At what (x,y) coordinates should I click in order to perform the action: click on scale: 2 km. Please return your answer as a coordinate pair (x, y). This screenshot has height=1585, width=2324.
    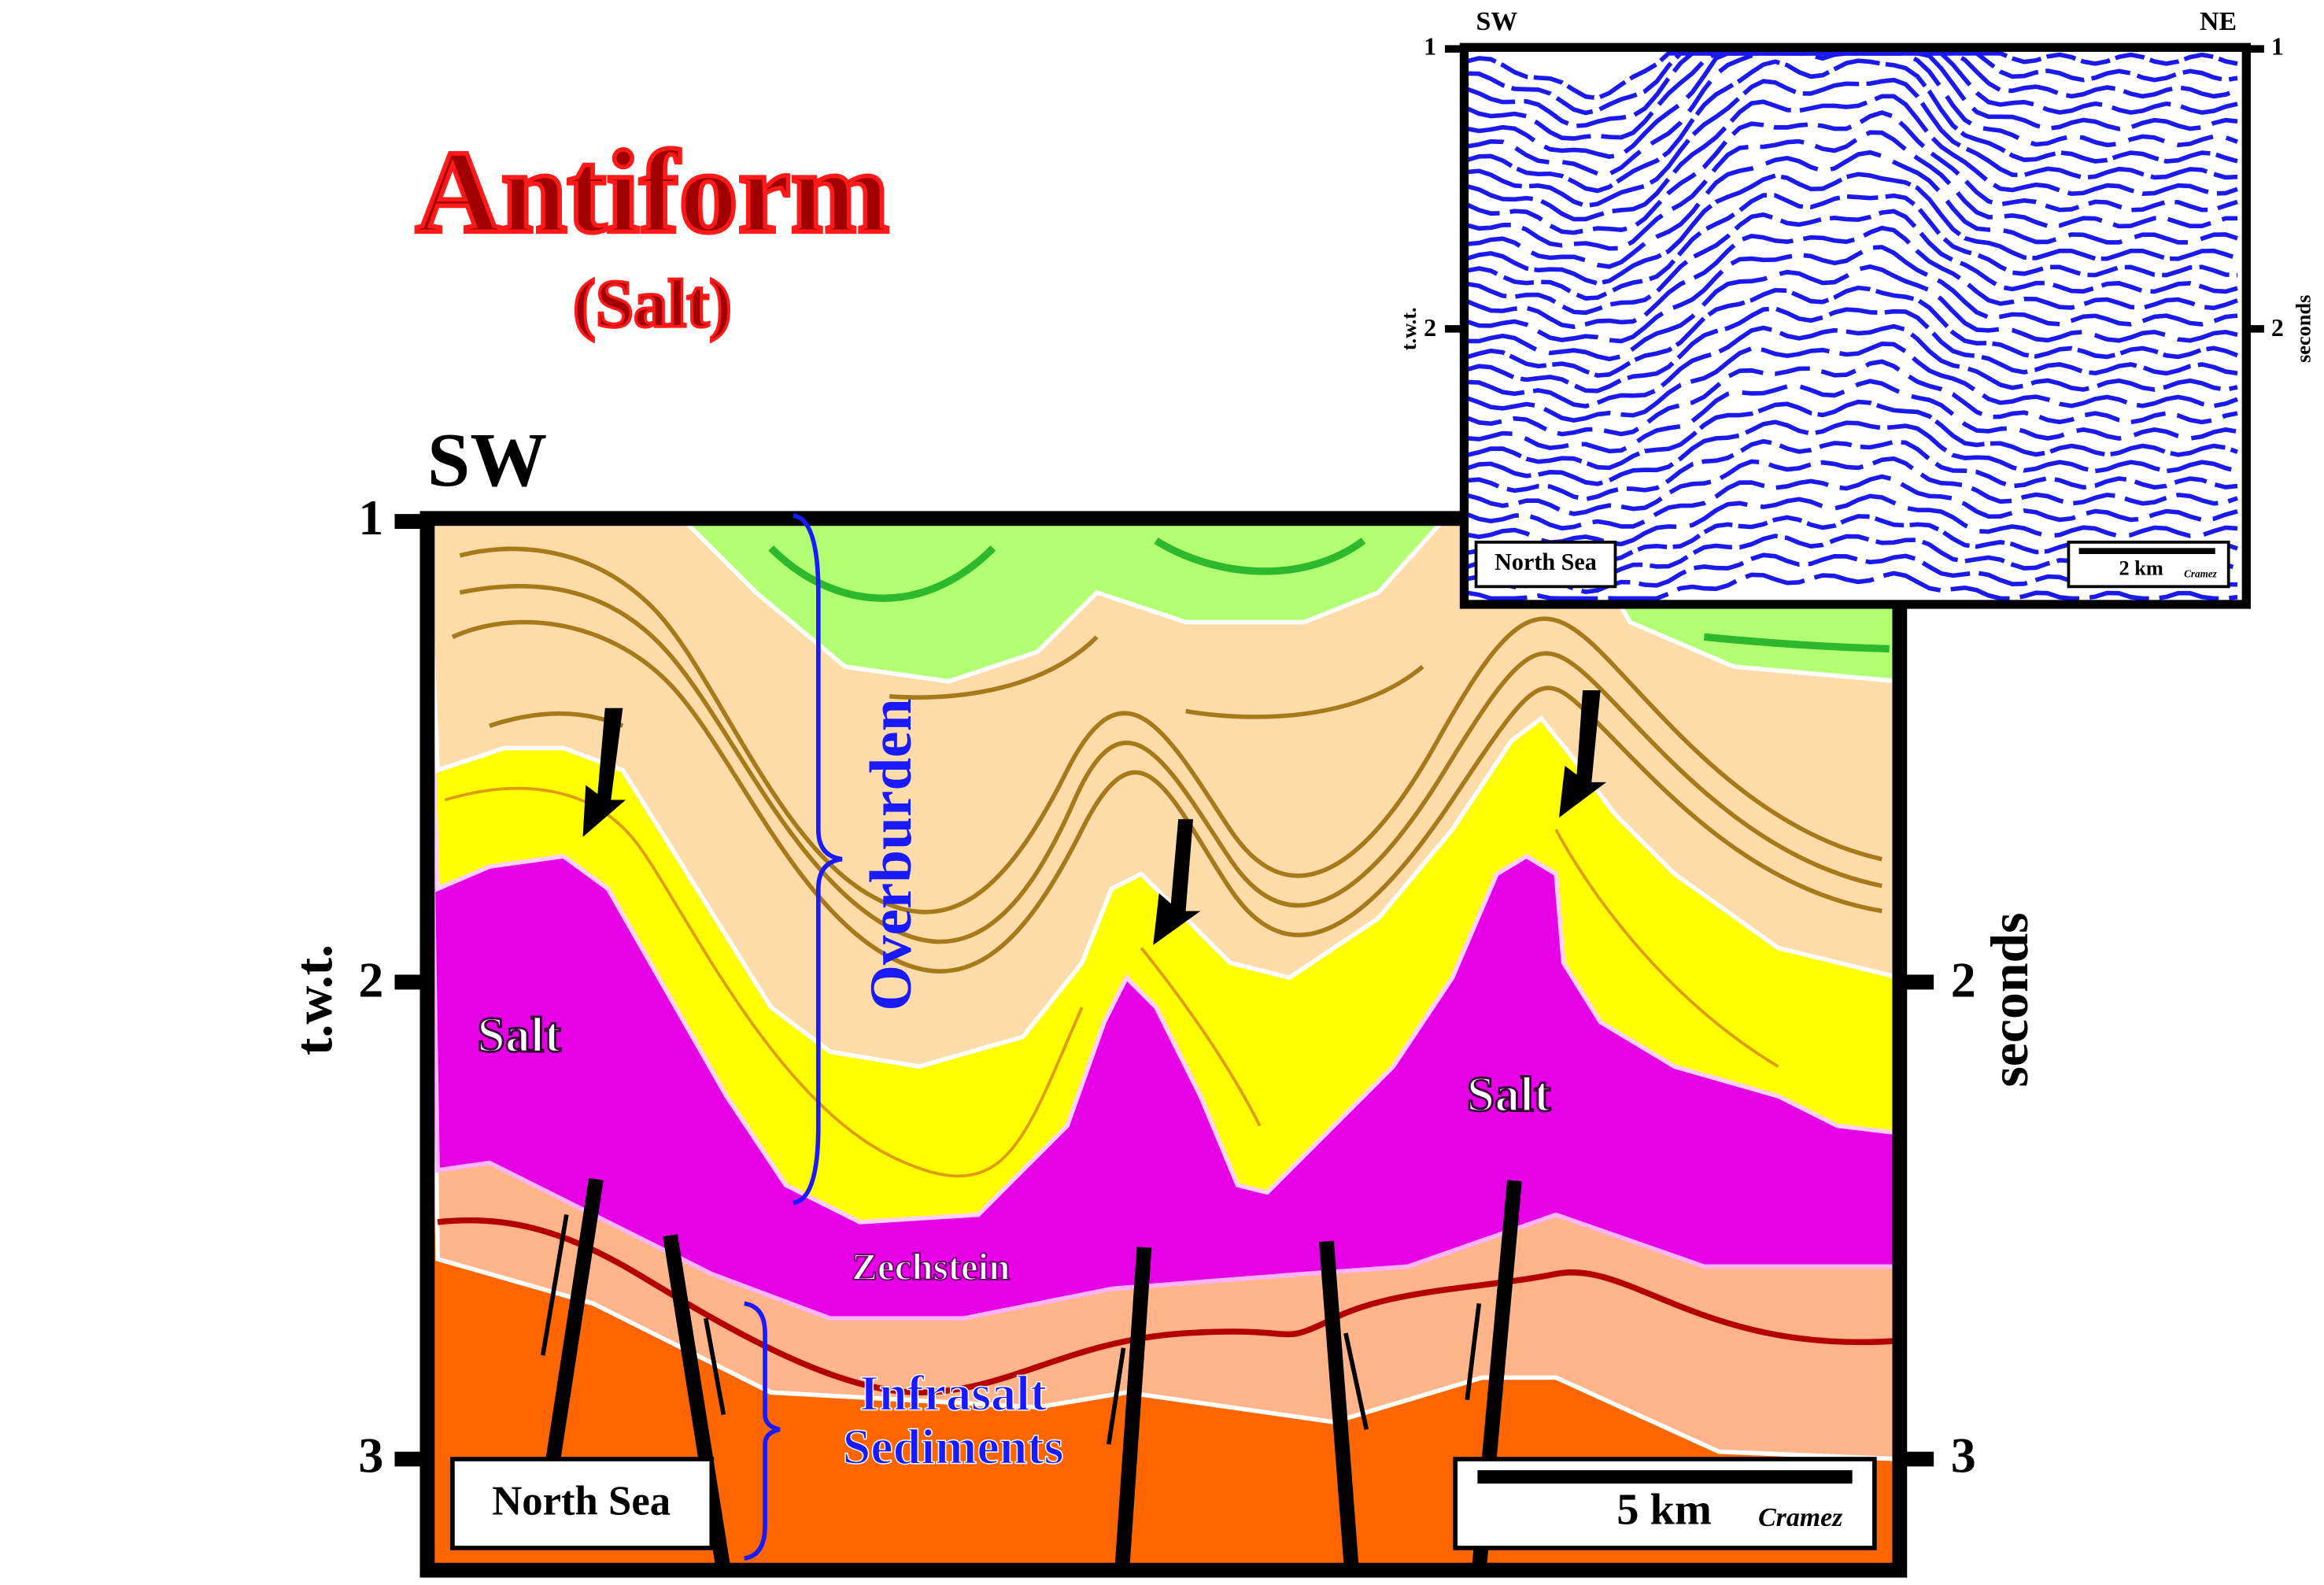
    Looking at the image, I should click on (2141, 568).